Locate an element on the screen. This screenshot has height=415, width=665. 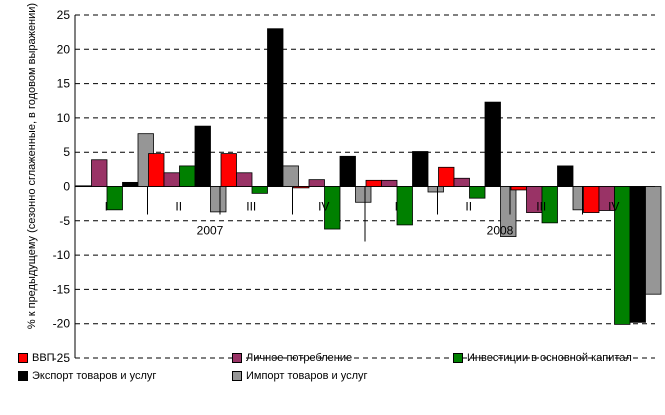
y-tick-label: 15 is located at coordinates (64, 84).